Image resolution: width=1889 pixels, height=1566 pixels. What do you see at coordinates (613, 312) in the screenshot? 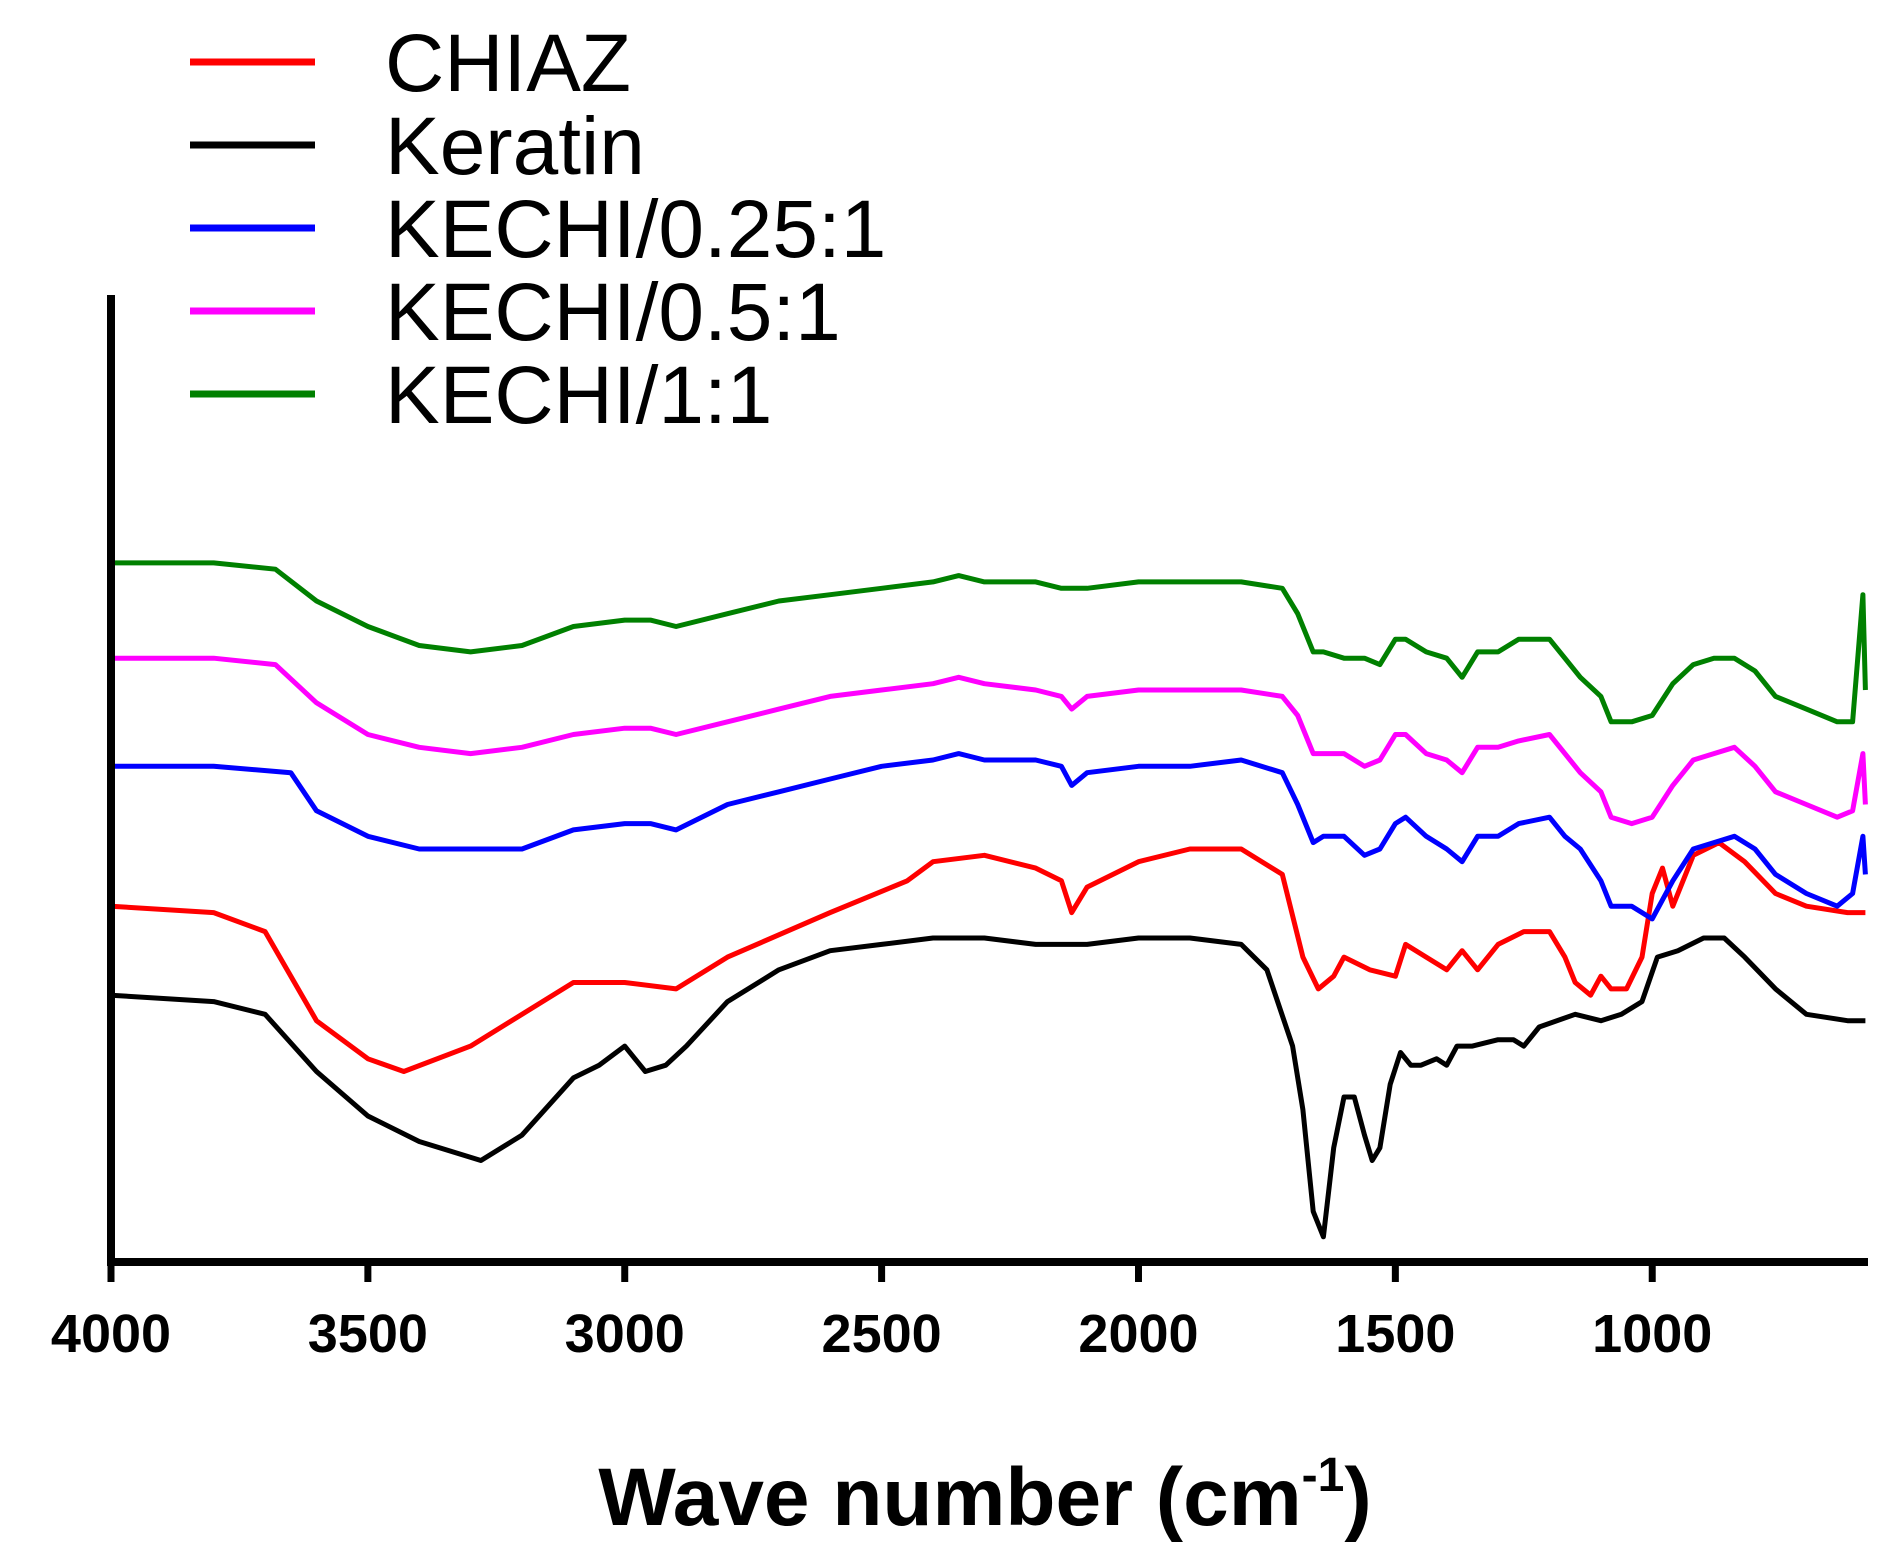
I see `legend-label-kechi-0-5-1: KECHI/0.5:1` at bounding box center [613, 312].